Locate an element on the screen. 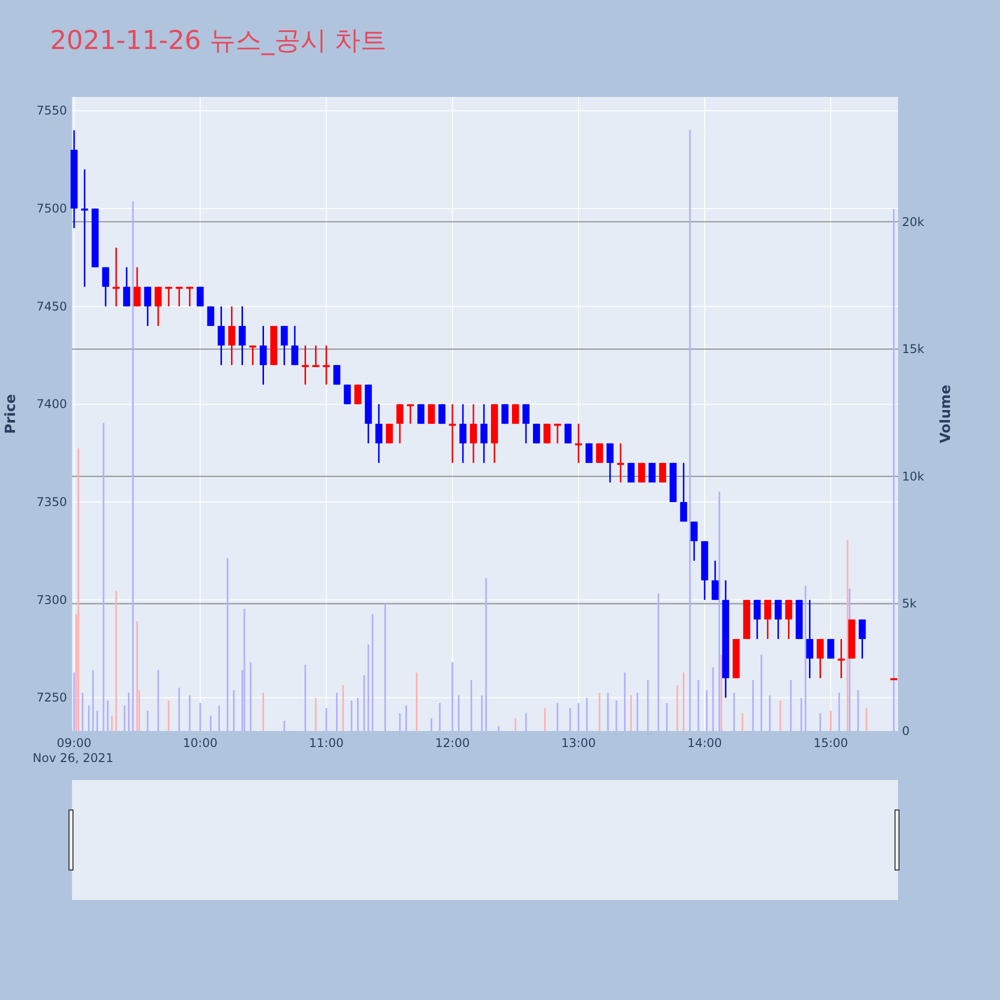  y-tick-label: 7500 is located at coordinates (51, 209).